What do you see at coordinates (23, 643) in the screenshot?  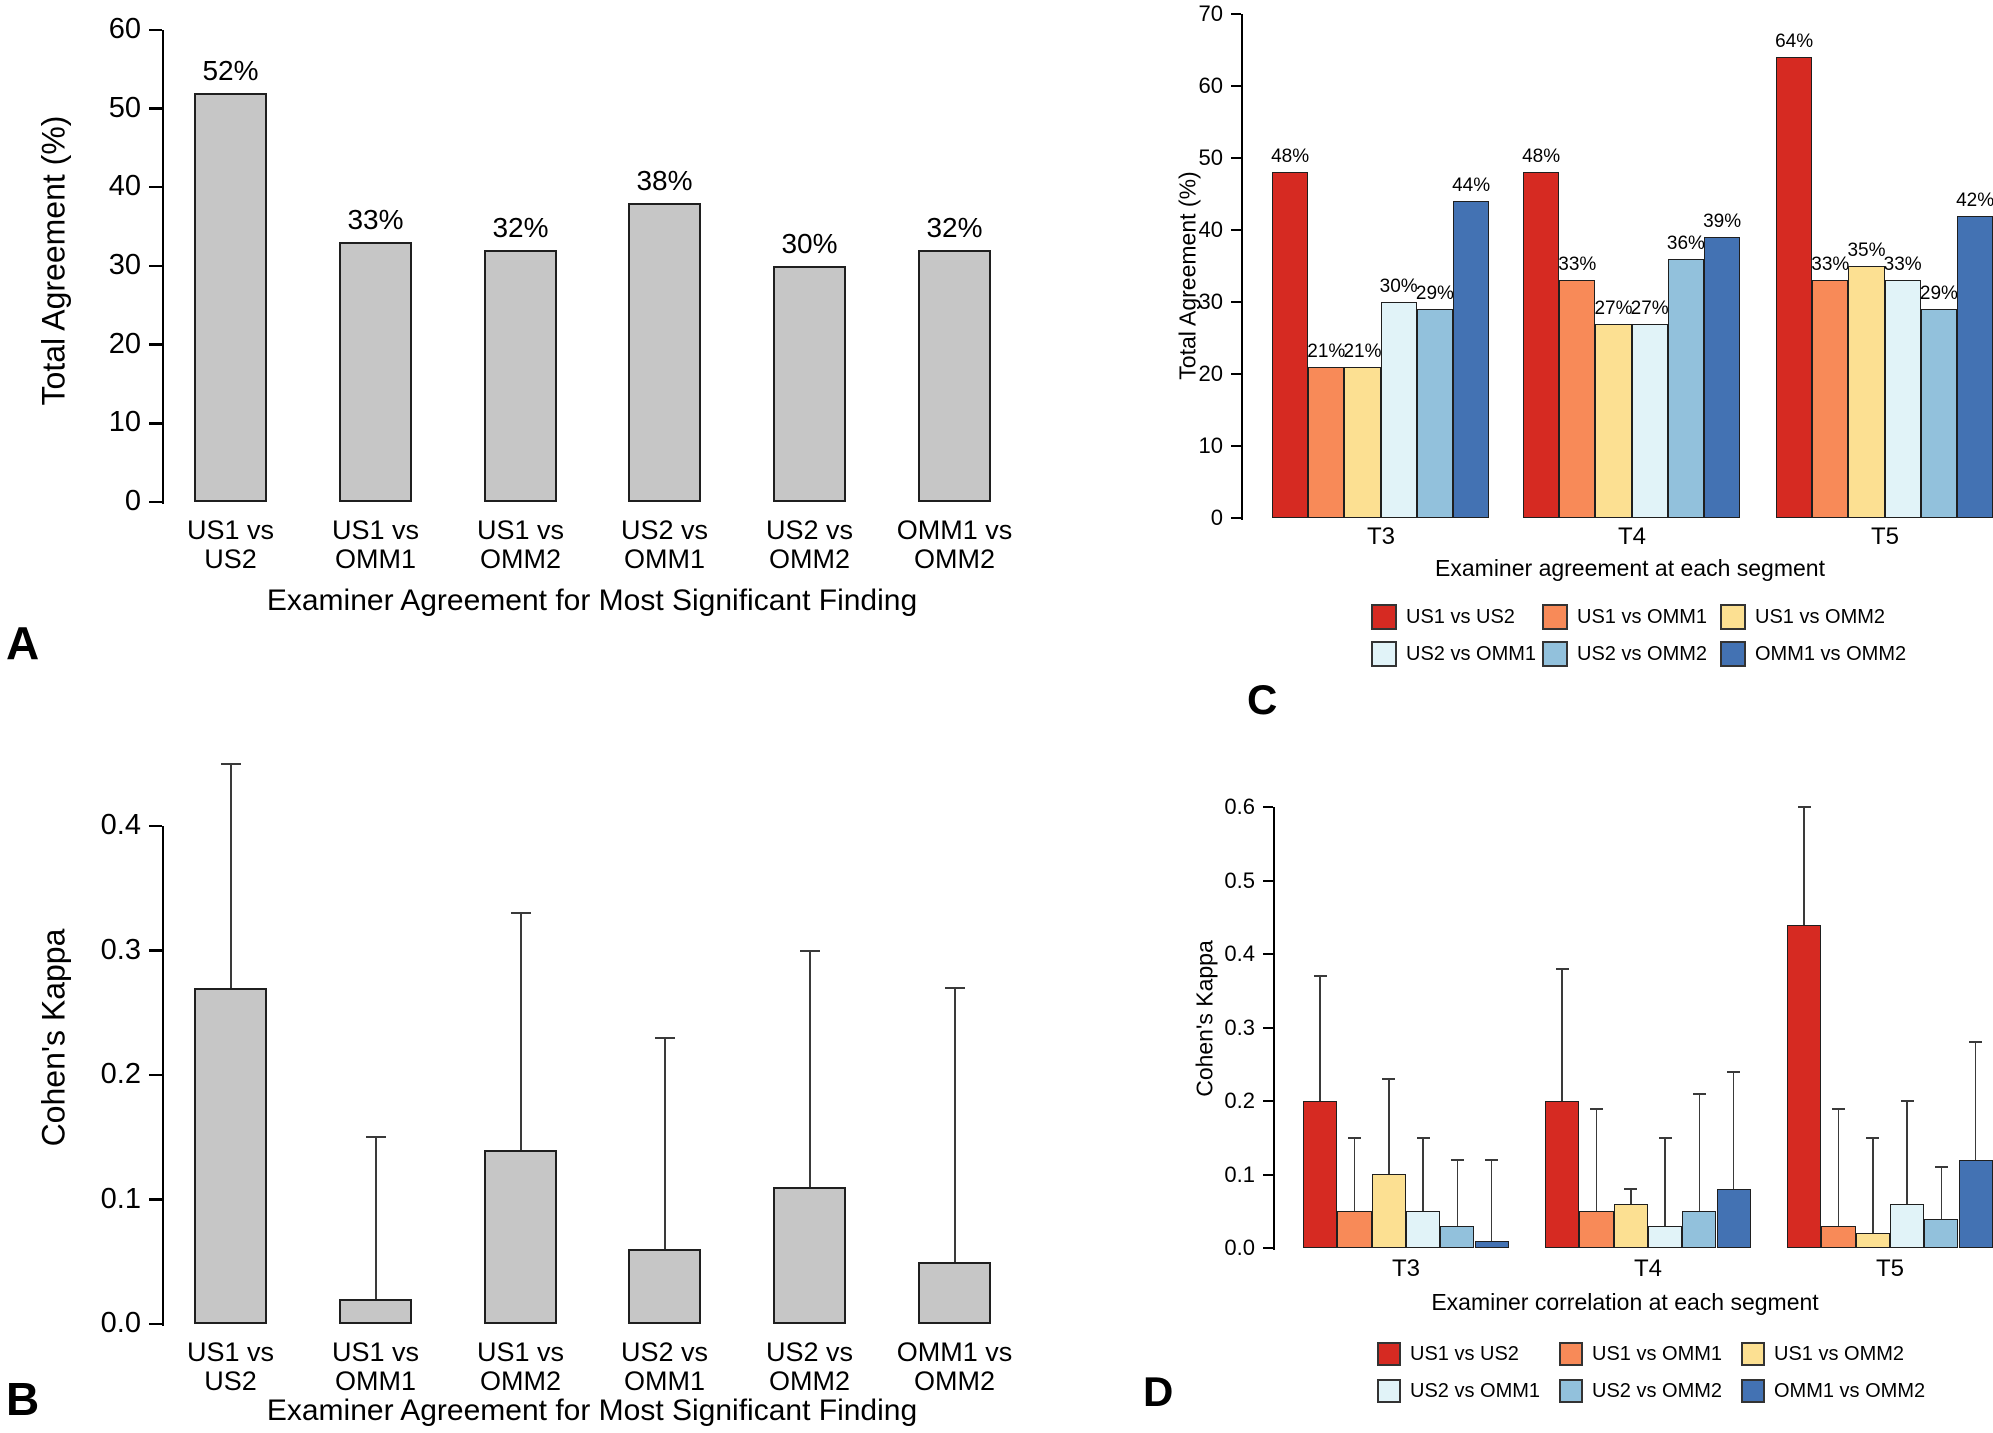 I see `panel-letter: A` at bounding box center [23, 643].